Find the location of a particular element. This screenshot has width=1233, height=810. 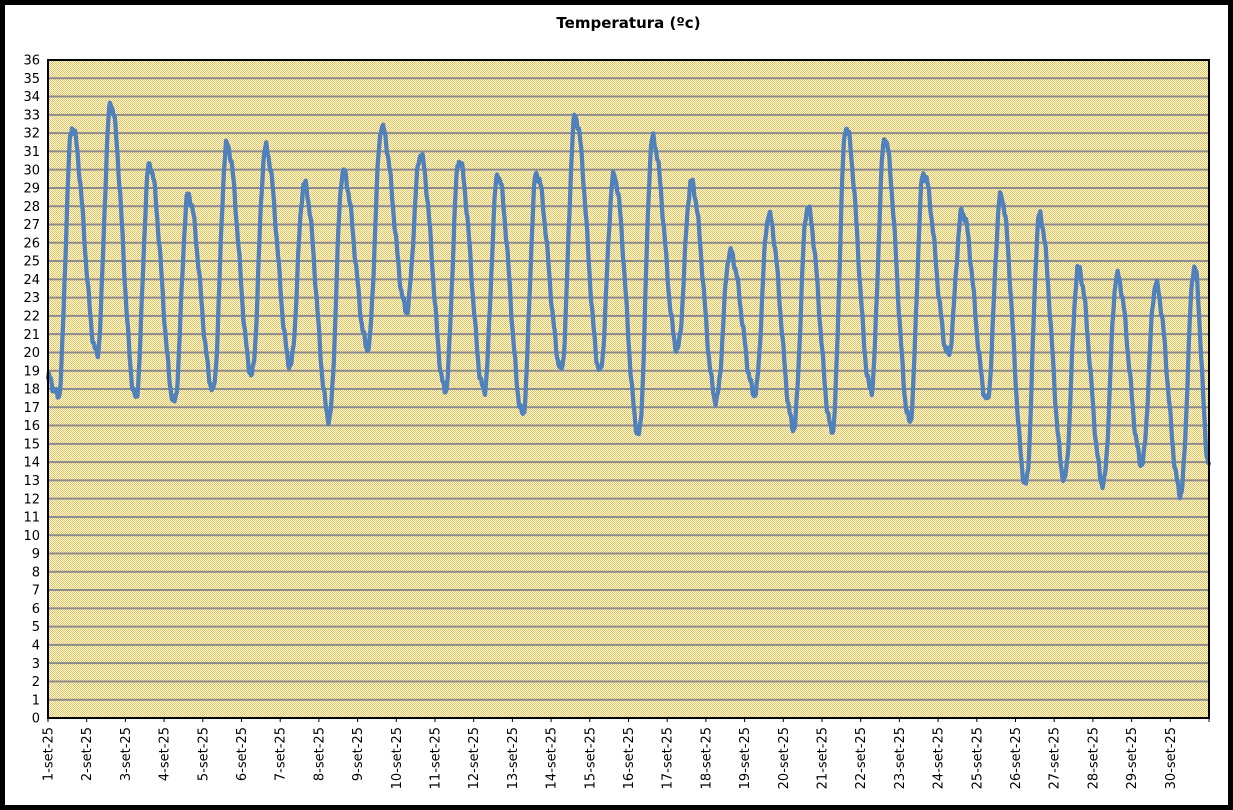

x-axis-tick-label: 27-set-25 is located at coordinates (1055, 758).